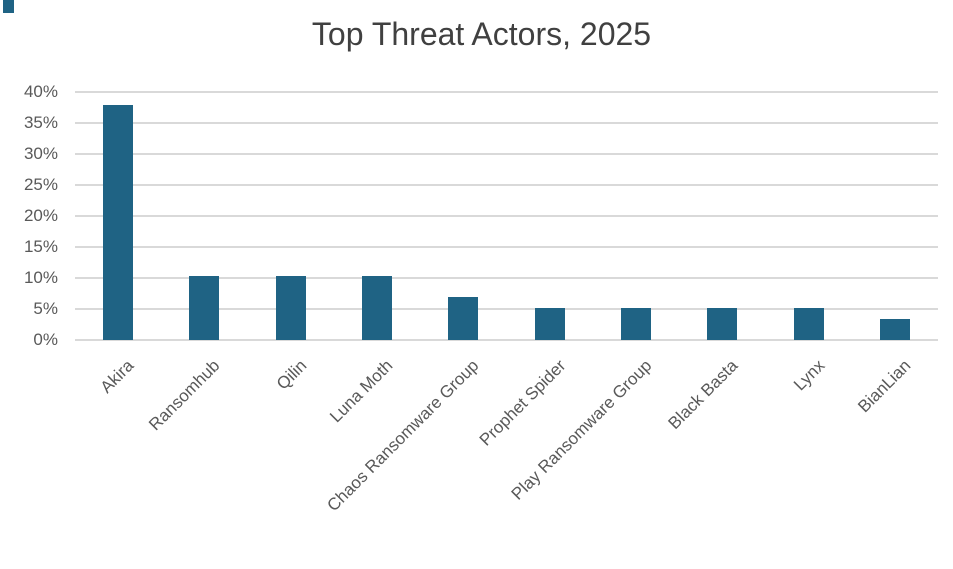 This screenshot has height=569, width=953. What do you see at coordinates (40, 246) in the screenshot?
I see `y-tick-label: 15%` at bounding box center [40, 246].